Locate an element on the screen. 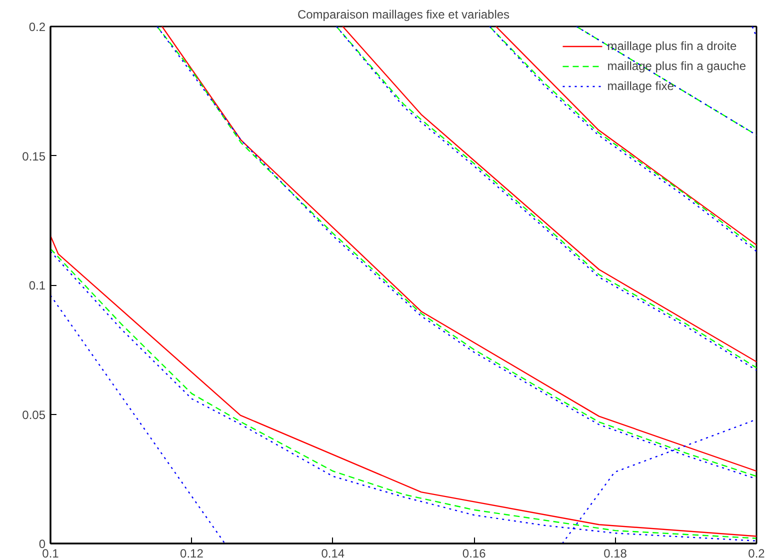 The width and height of the screenshot is (772, 560). chart-title: Comparaison maillages fixe et variables is located at coordinates (403, 15).